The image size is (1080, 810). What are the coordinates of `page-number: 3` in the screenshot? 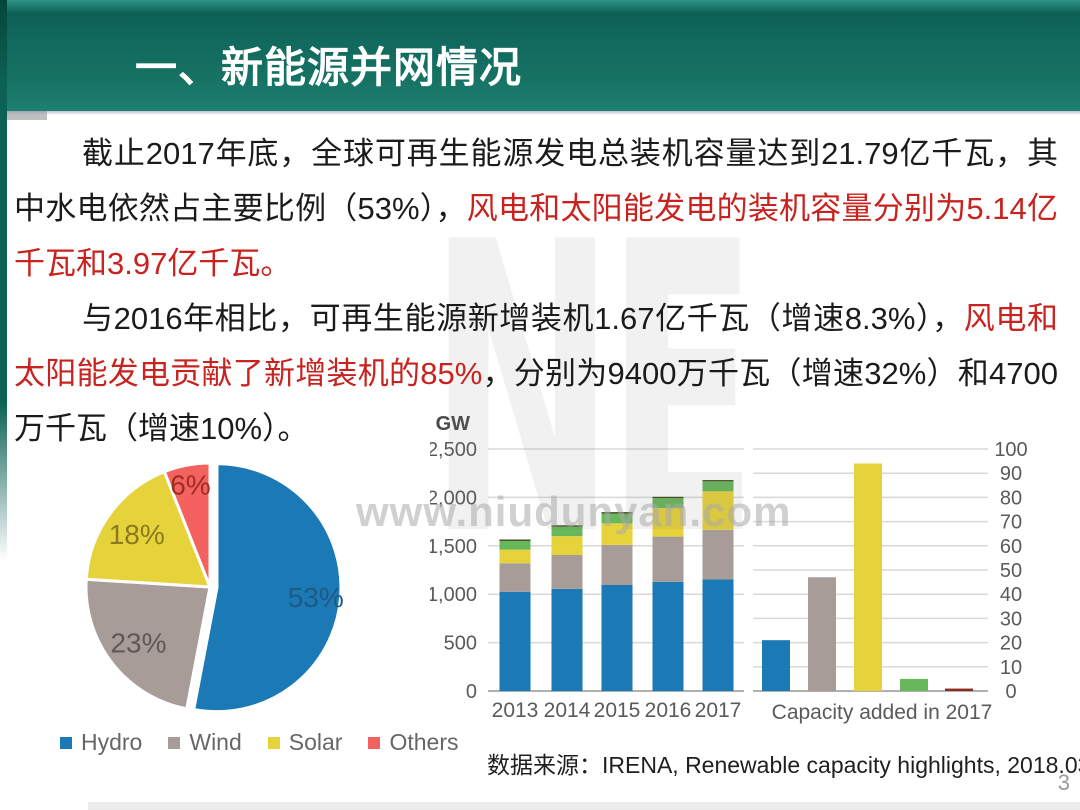 It's located at (1063, 782).